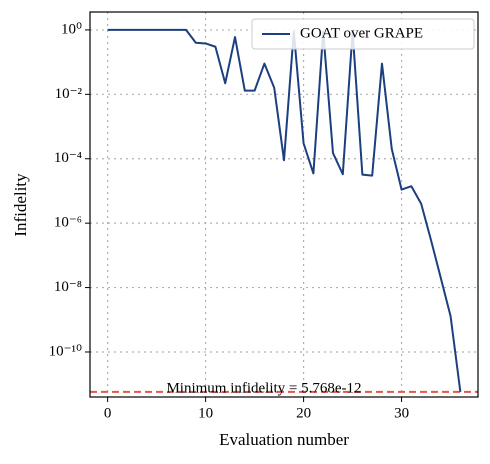  What do you see at coordinates (20, 205) in the screenshot?
I see `y-axis-label: Infidelity` at bounding box center [20, 205].